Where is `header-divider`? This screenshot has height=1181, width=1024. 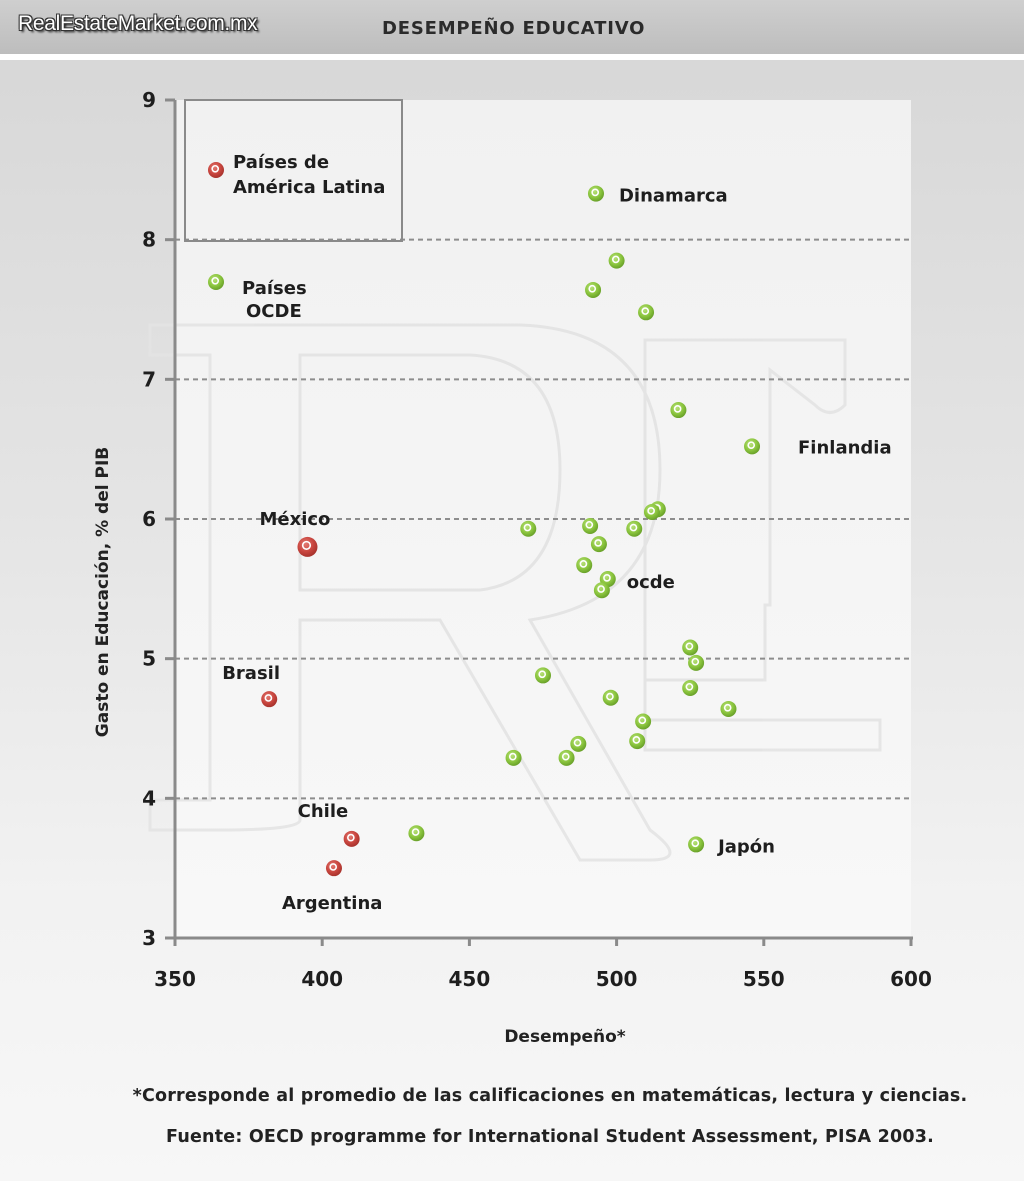
header-divider is located at coordinates (512, 57).